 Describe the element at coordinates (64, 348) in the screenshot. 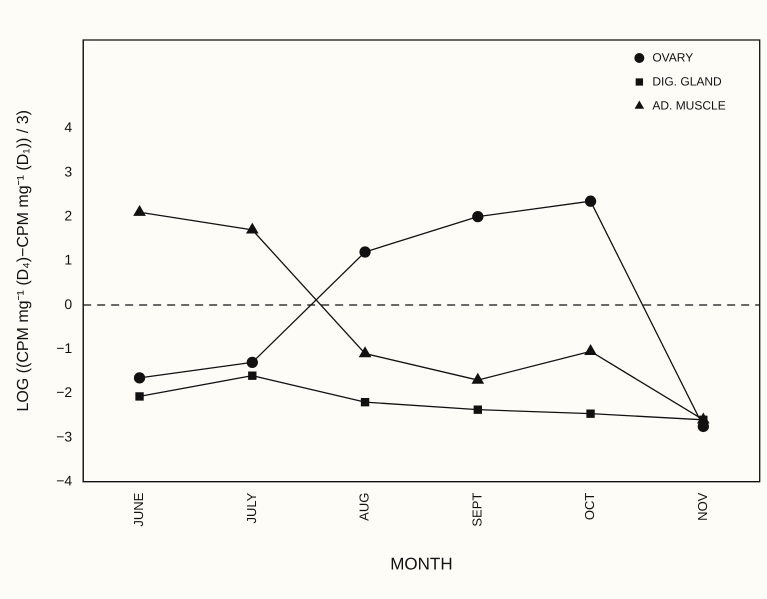

I see `y-tick-label: −1` at that location.